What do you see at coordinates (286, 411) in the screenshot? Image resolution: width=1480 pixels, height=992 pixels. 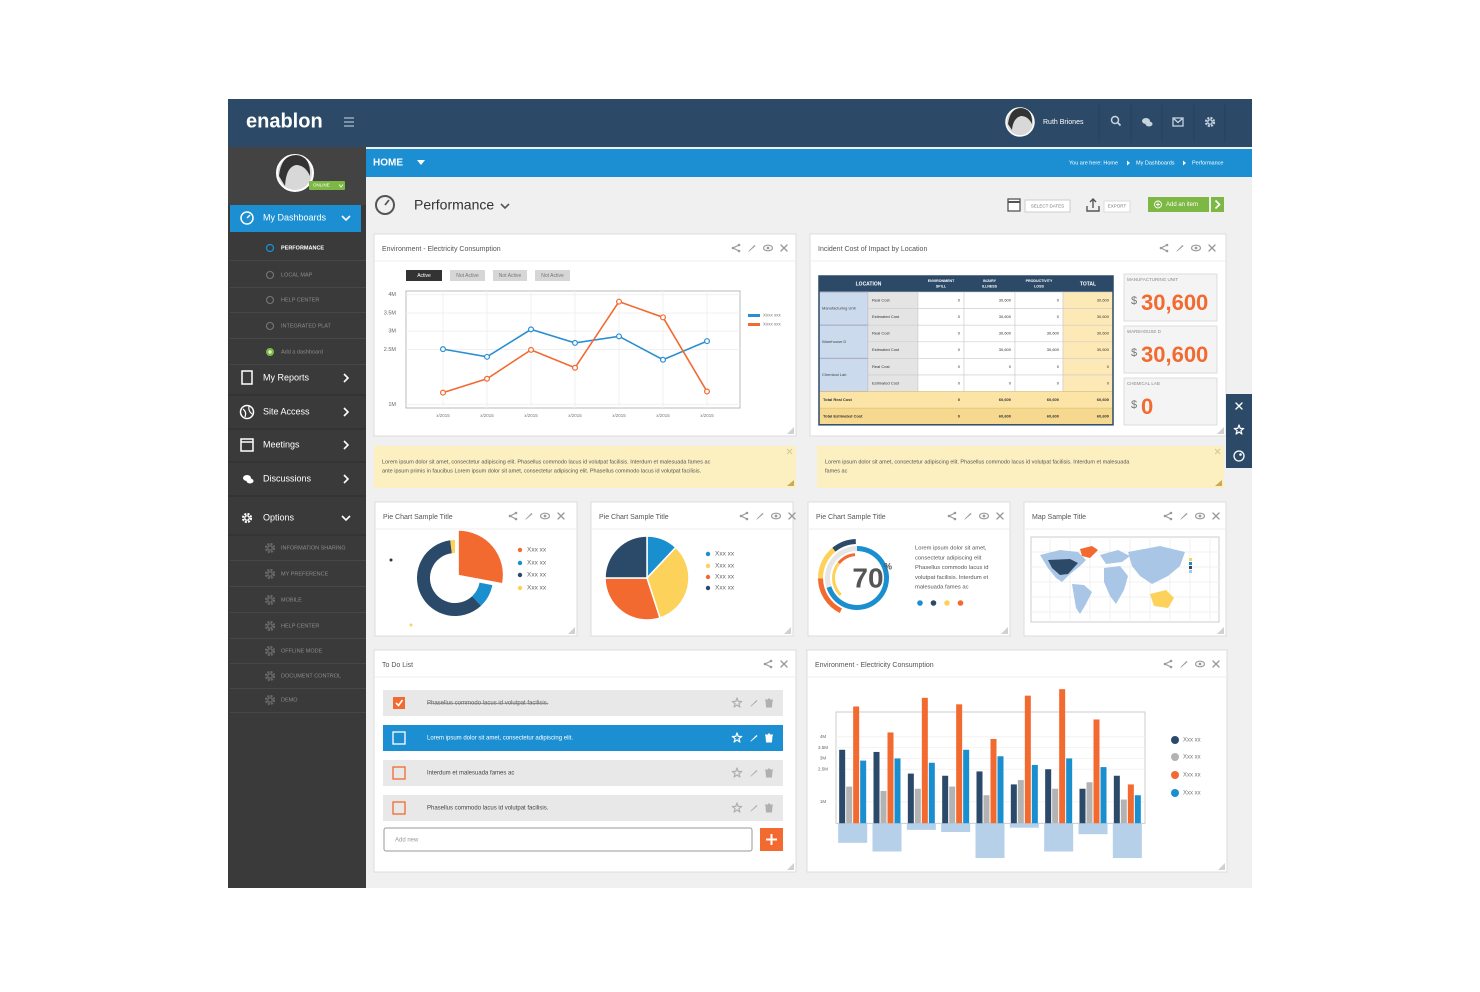 I see `menu-label: Site Access` at bounding box center [286, 411].